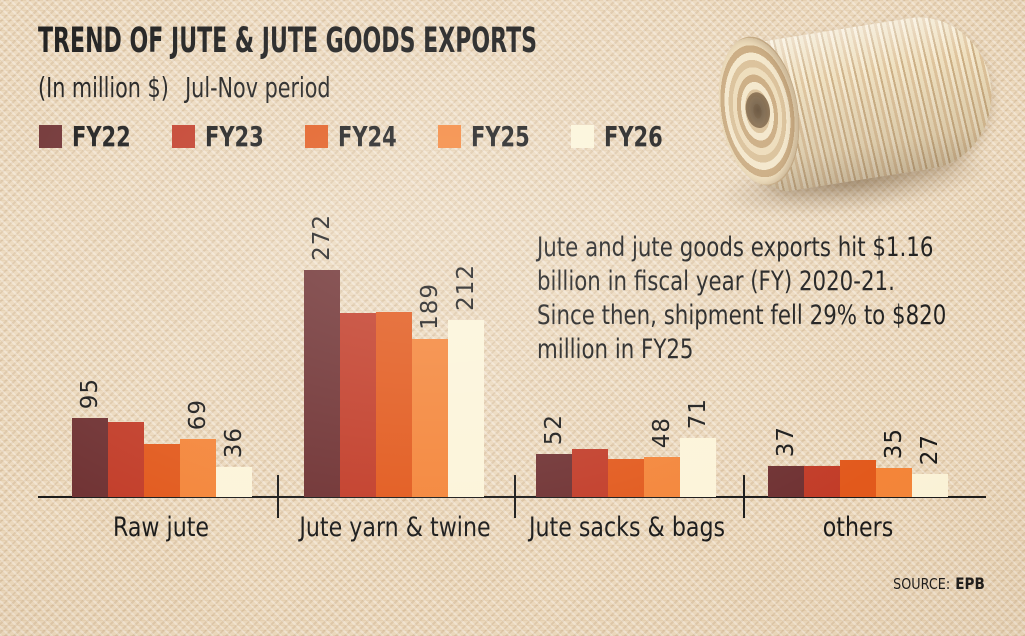  I want to click on legend-item-fy24: FY24, so click(371, 136).